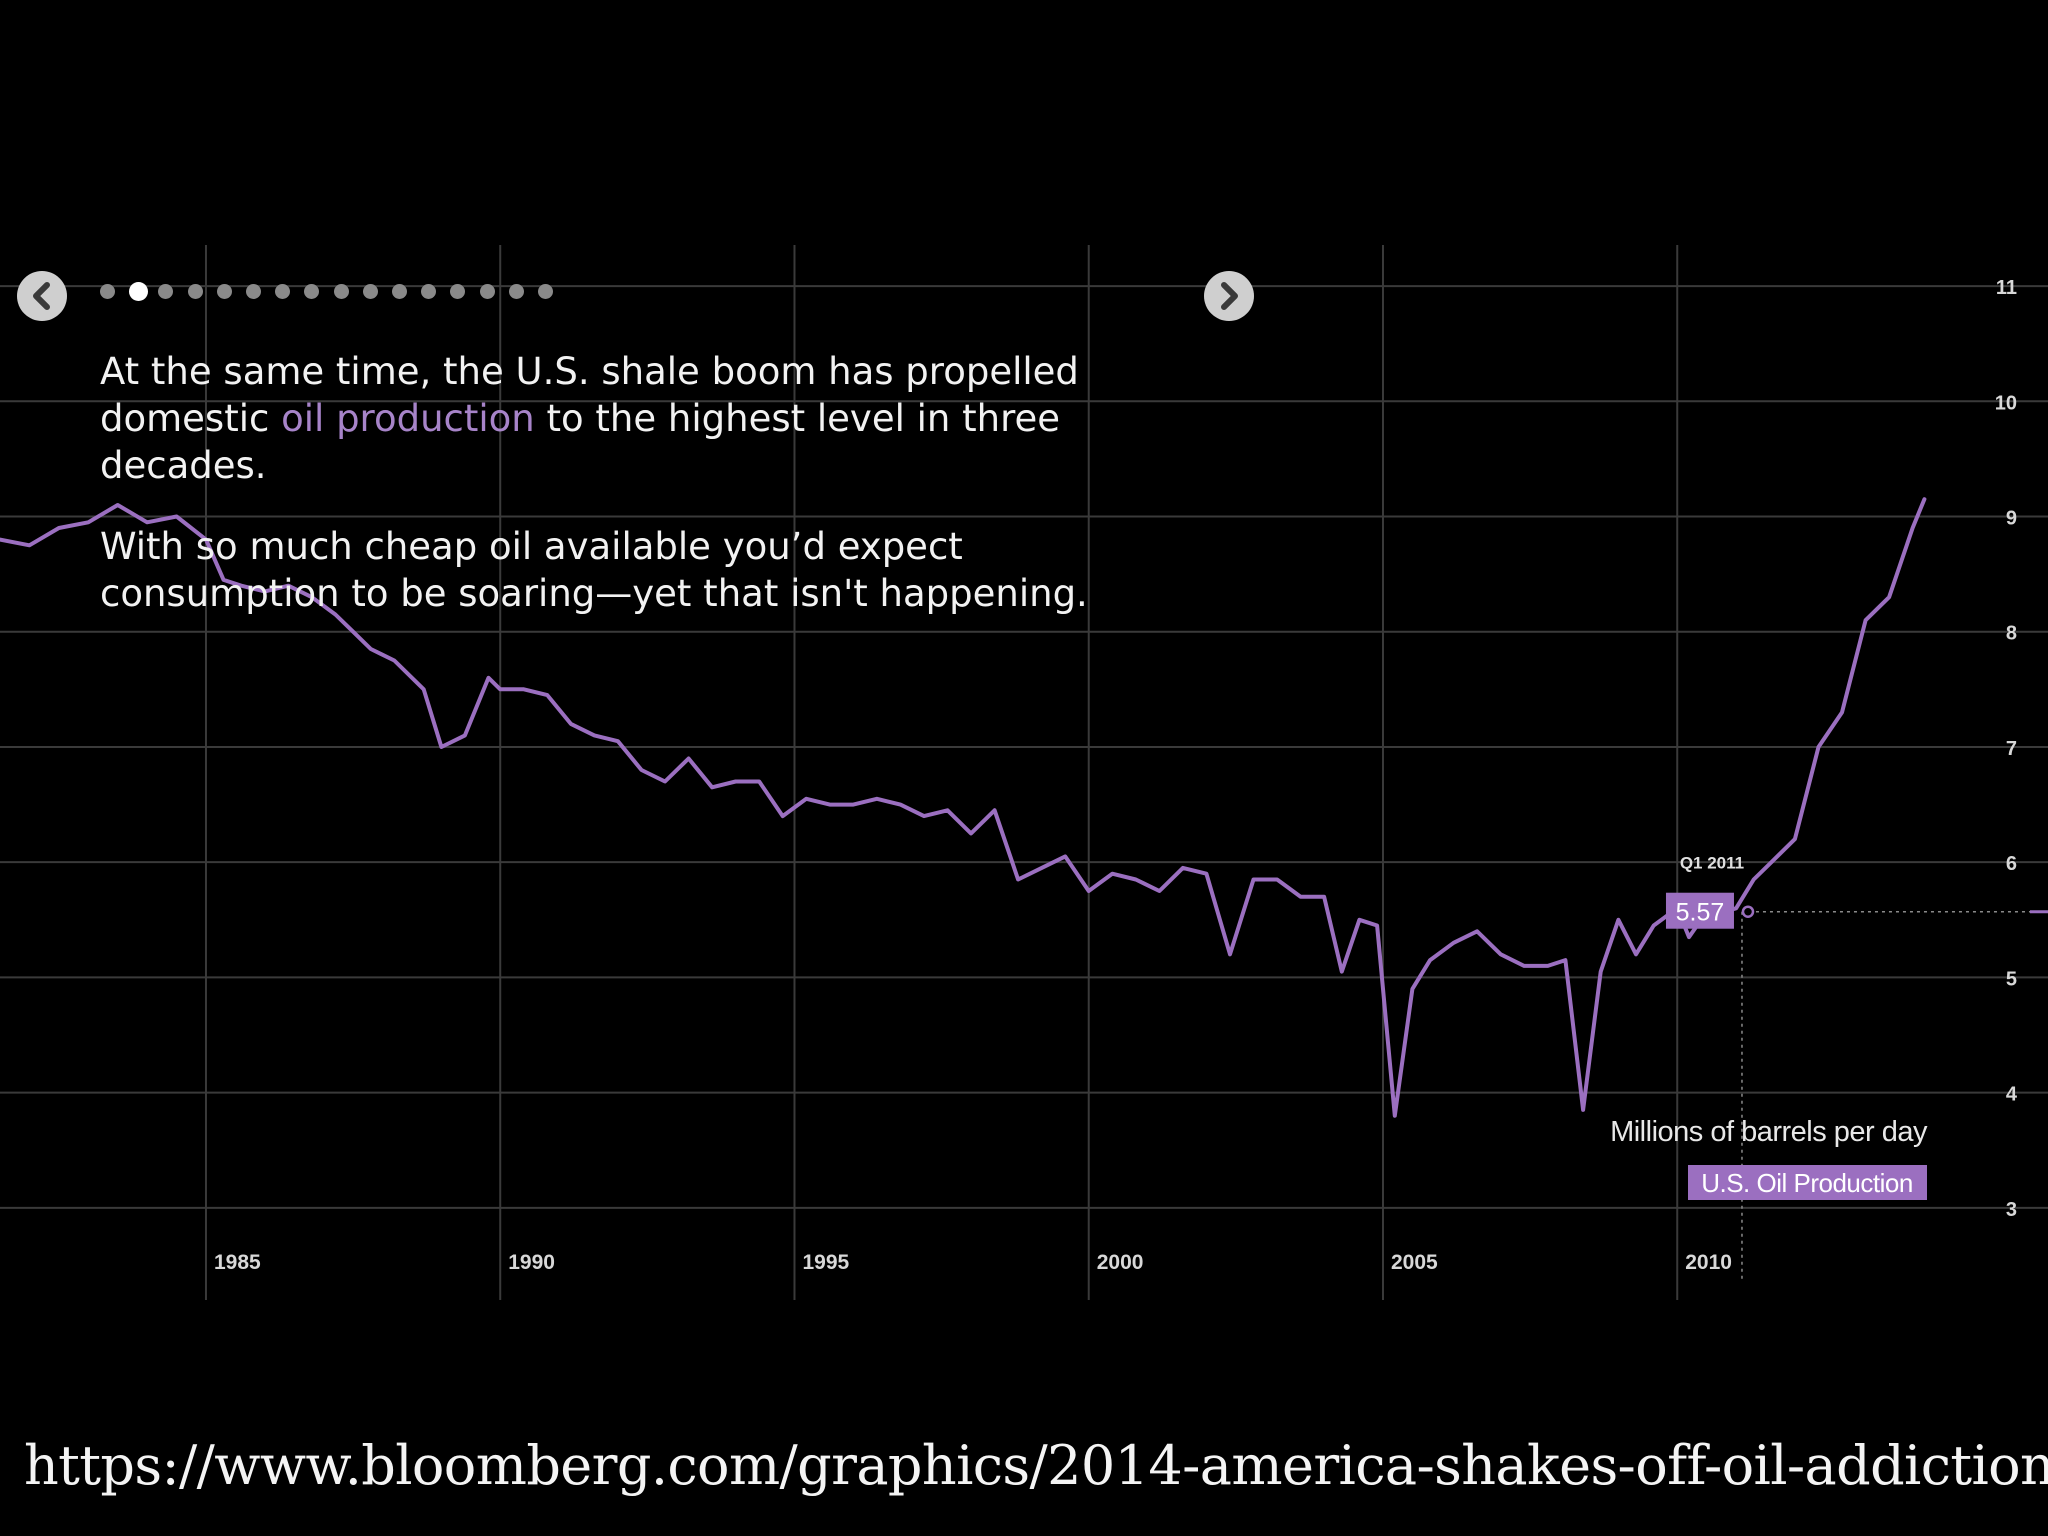 The width and height of the screenshot is (2048, 1536). What do you see at coordinates (2011, 634) in the screenshot?
I see `y-tick-label: 8` at bounding box center [2011, 634].